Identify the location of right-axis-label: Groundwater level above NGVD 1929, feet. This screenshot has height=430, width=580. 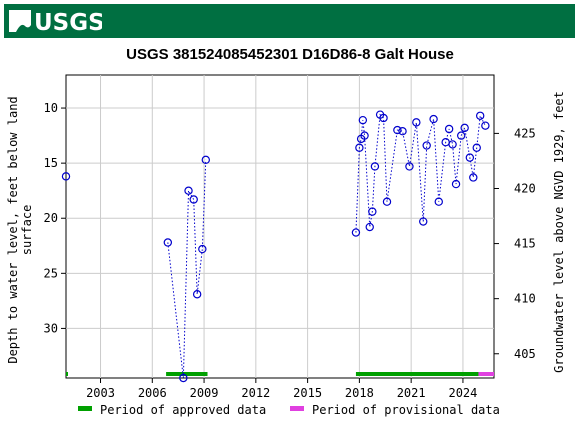
(559, 232).